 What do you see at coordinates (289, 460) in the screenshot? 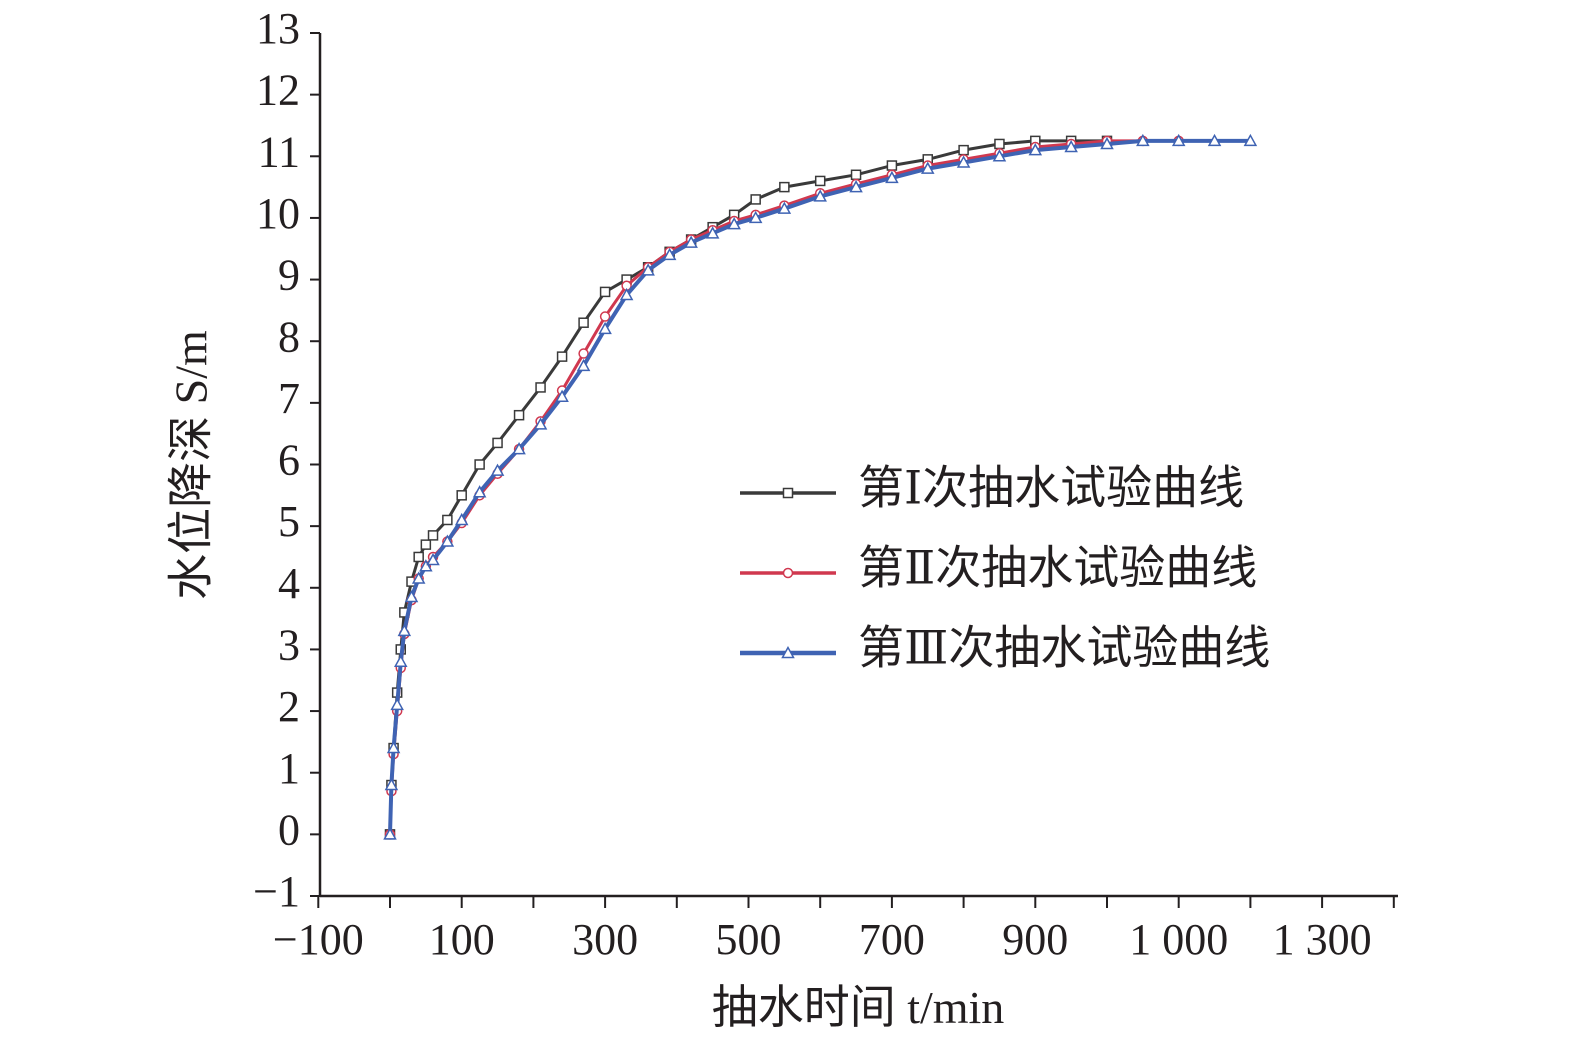
I see `y-tick-label: 6` at bounding box center [289, 460].